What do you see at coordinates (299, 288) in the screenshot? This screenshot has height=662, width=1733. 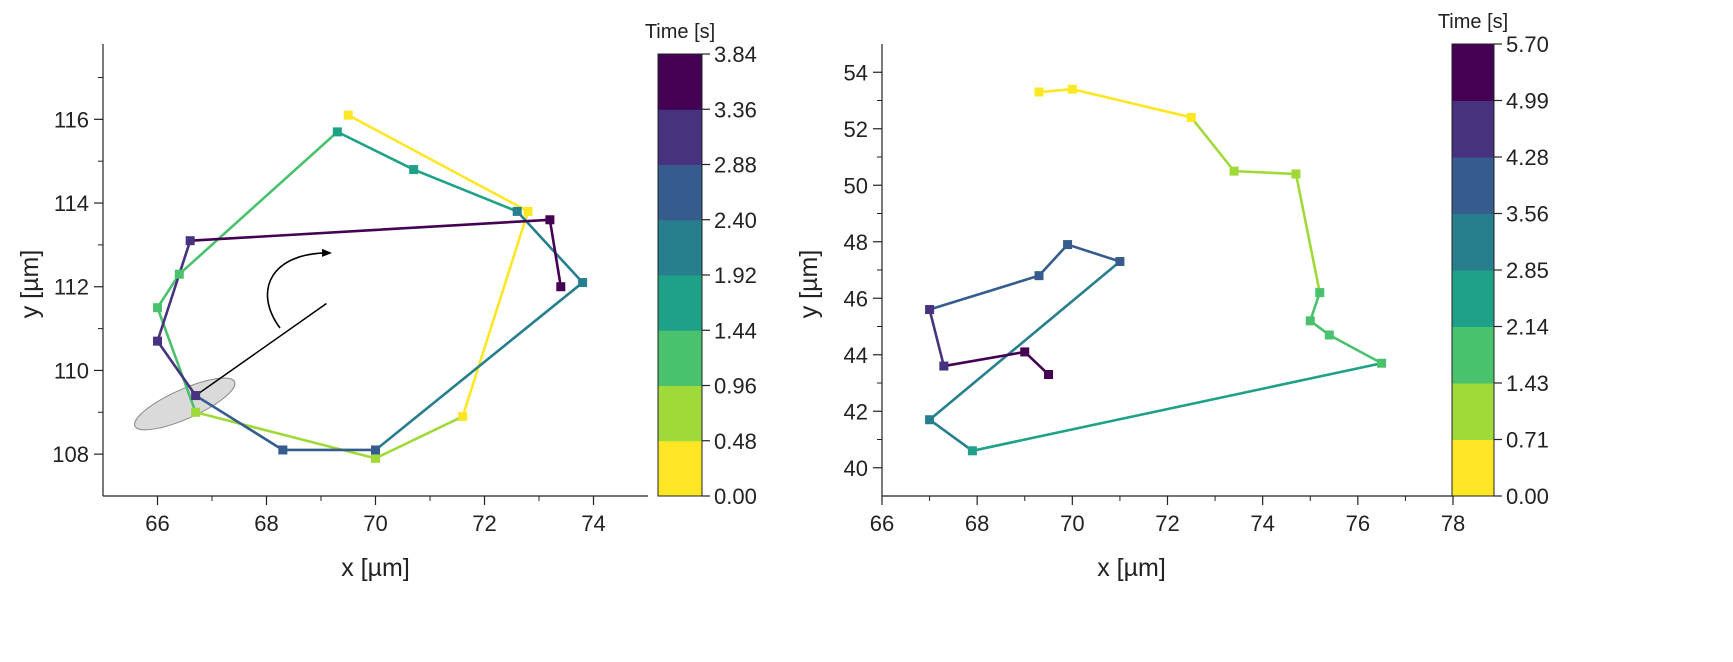 I see `rotation-arrow-icon` at bounding box center [299, 288].